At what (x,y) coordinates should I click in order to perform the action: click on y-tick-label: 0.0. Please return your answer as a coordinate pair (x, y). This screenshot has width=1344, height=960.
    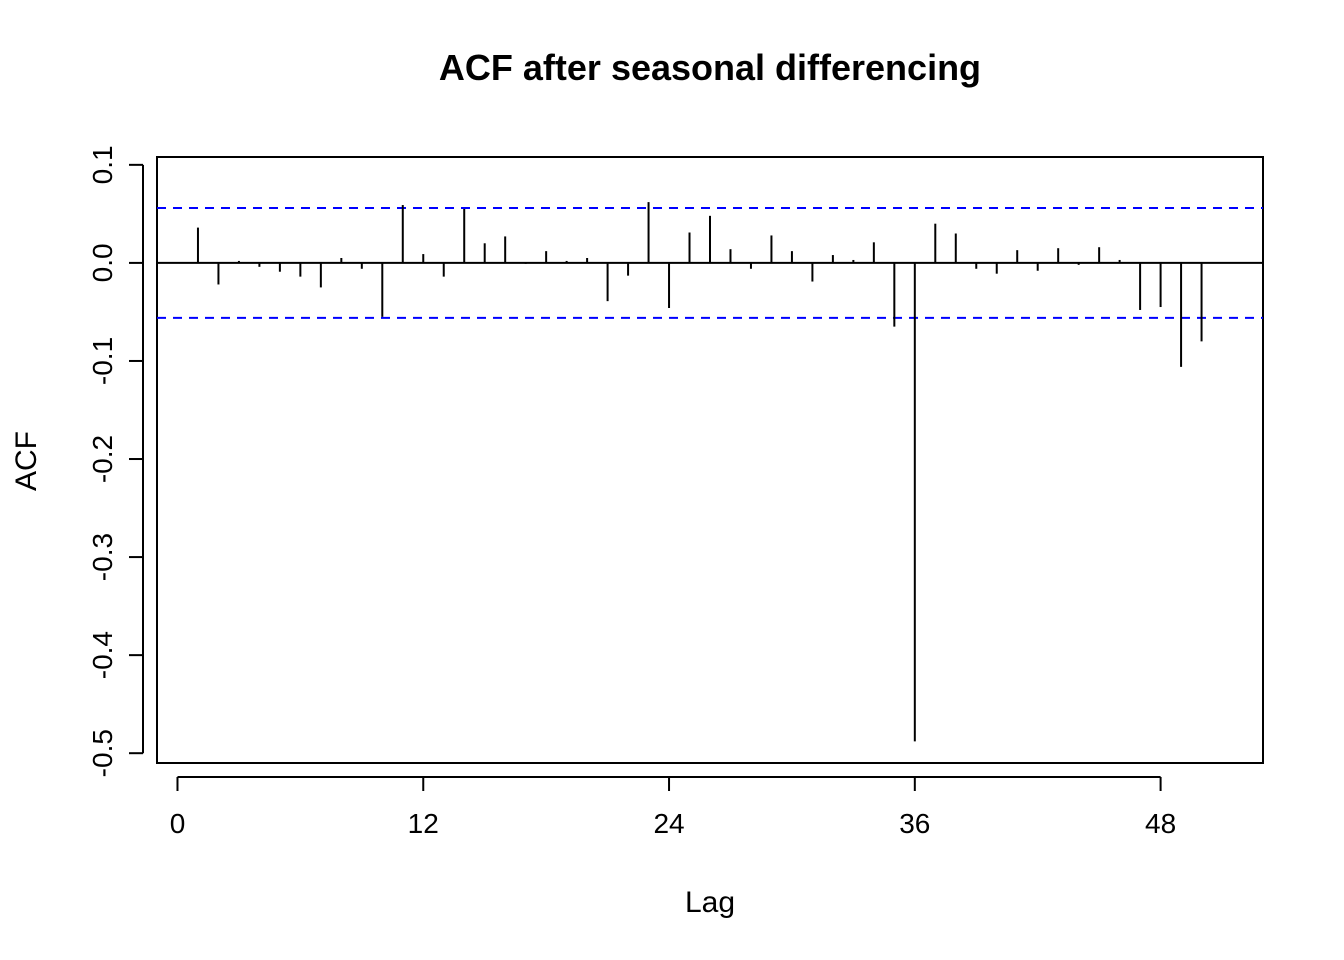
    Looking at the image, I should click on (102, 262).